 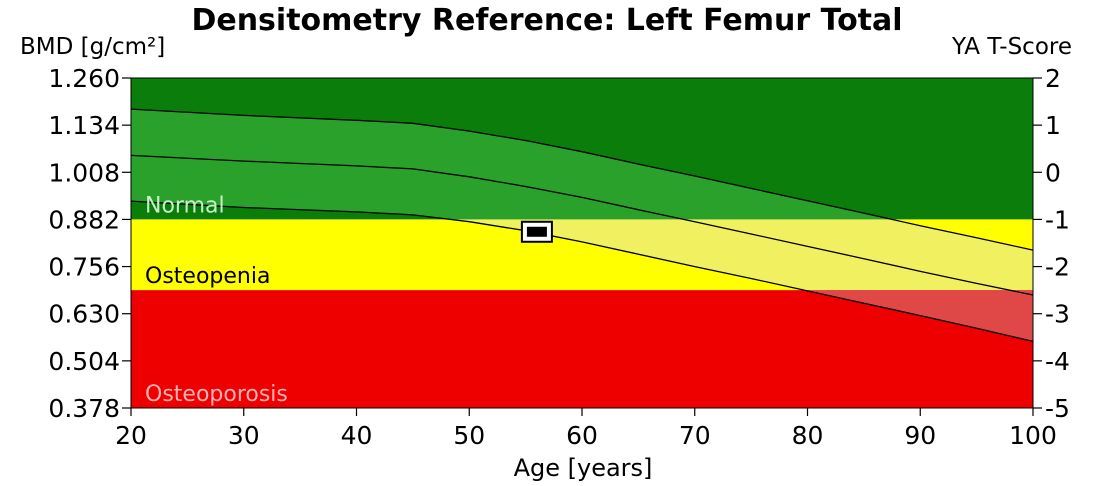 I want to click on right-tick-label: 2, so click(x=1053, y=78).